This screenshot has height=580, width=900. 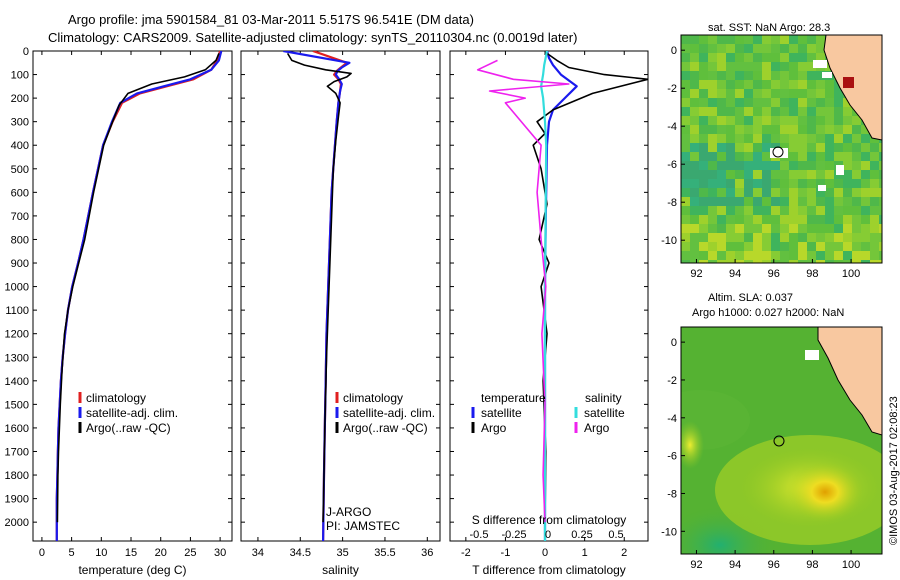 I want to click on depth-tick-label: 800, so click(x=20, y=240).